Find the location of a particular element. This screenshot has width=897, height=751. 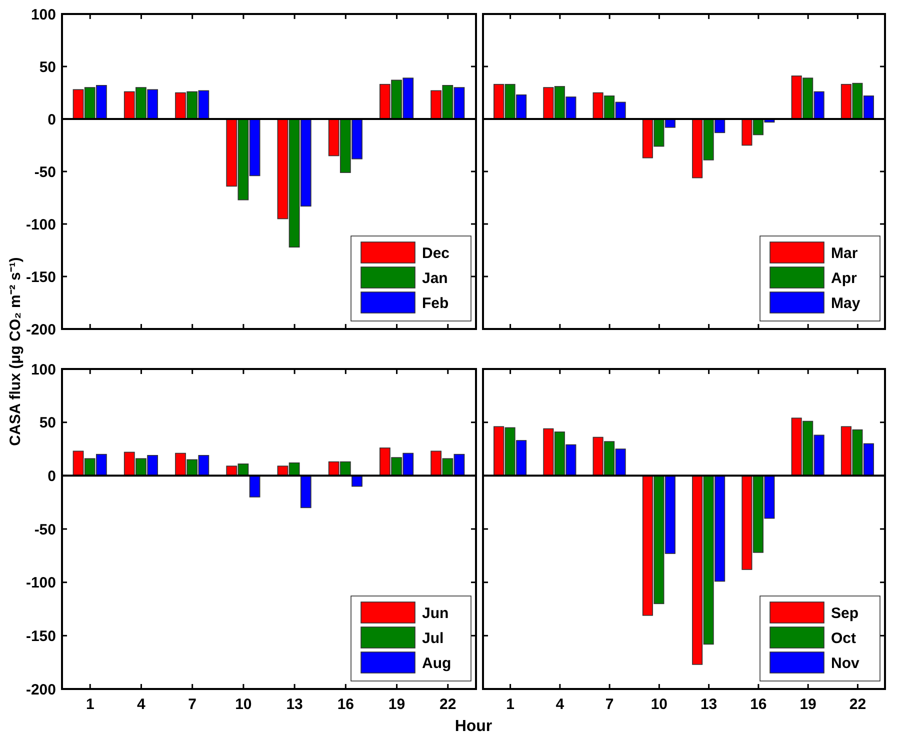

legend-label: Jul is located at coordinates (433, 638).